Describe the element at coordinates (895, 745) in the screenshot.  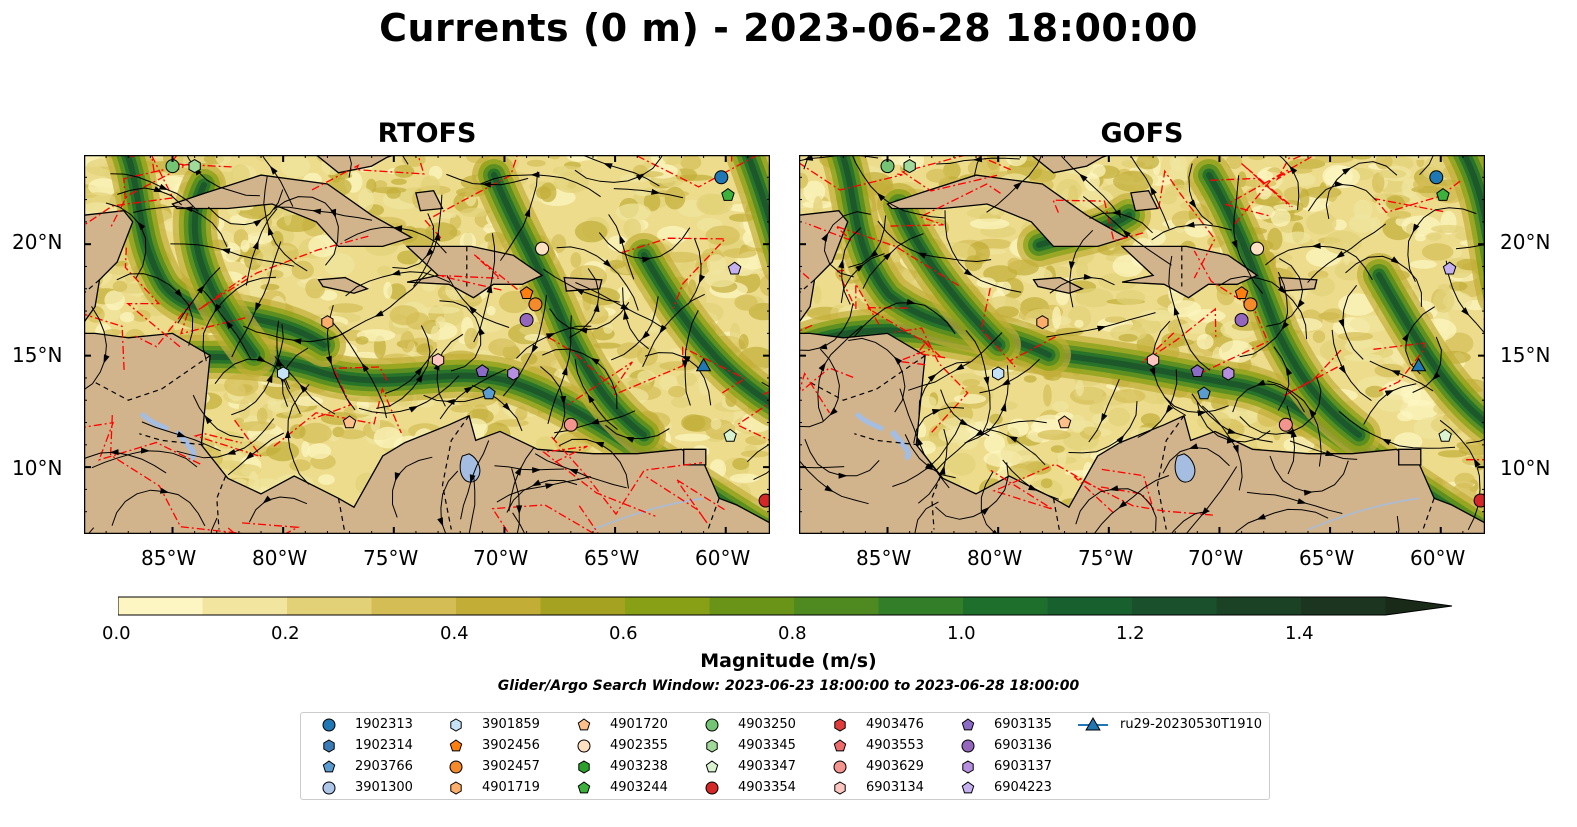
I see `legend-label: 4903553` at that location.